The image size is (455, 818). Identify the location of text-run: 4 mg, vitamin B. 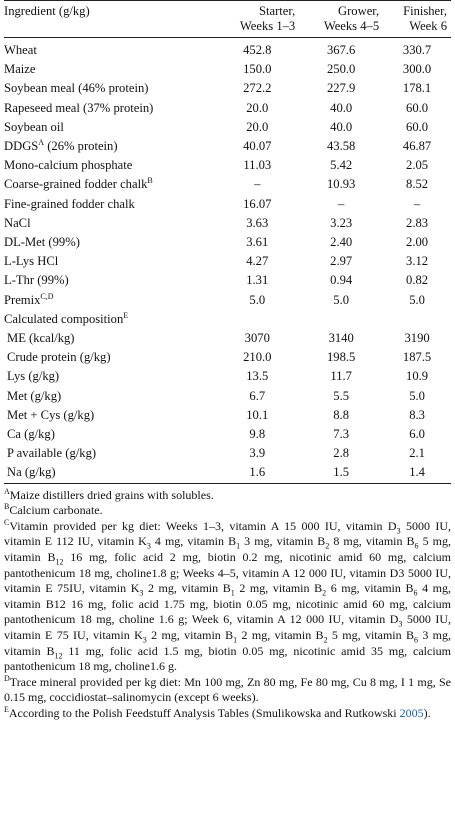
(193, 541).